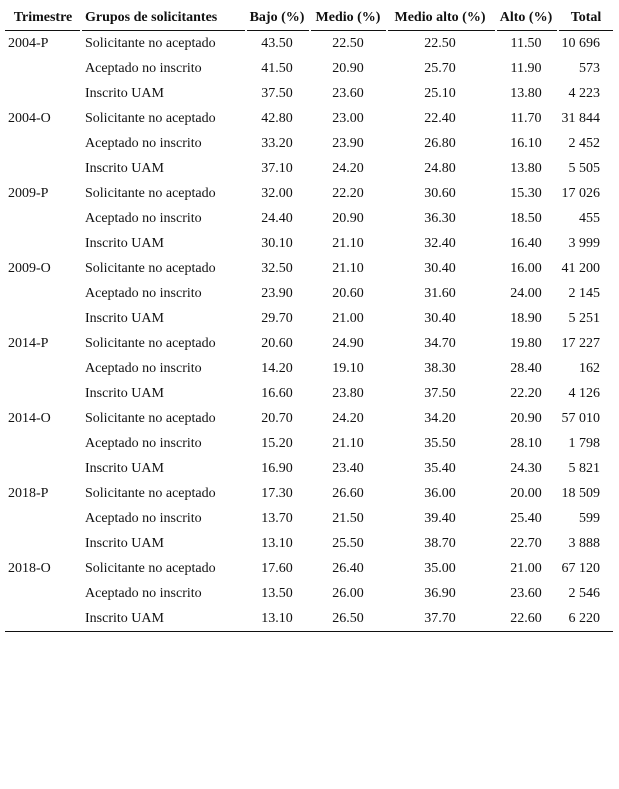 The height and width of the screenshot is (789, 619). Describe the element at coordinates (440, 17) in the screenshot. I see `header-cell: Medio alto (%)` at that location.